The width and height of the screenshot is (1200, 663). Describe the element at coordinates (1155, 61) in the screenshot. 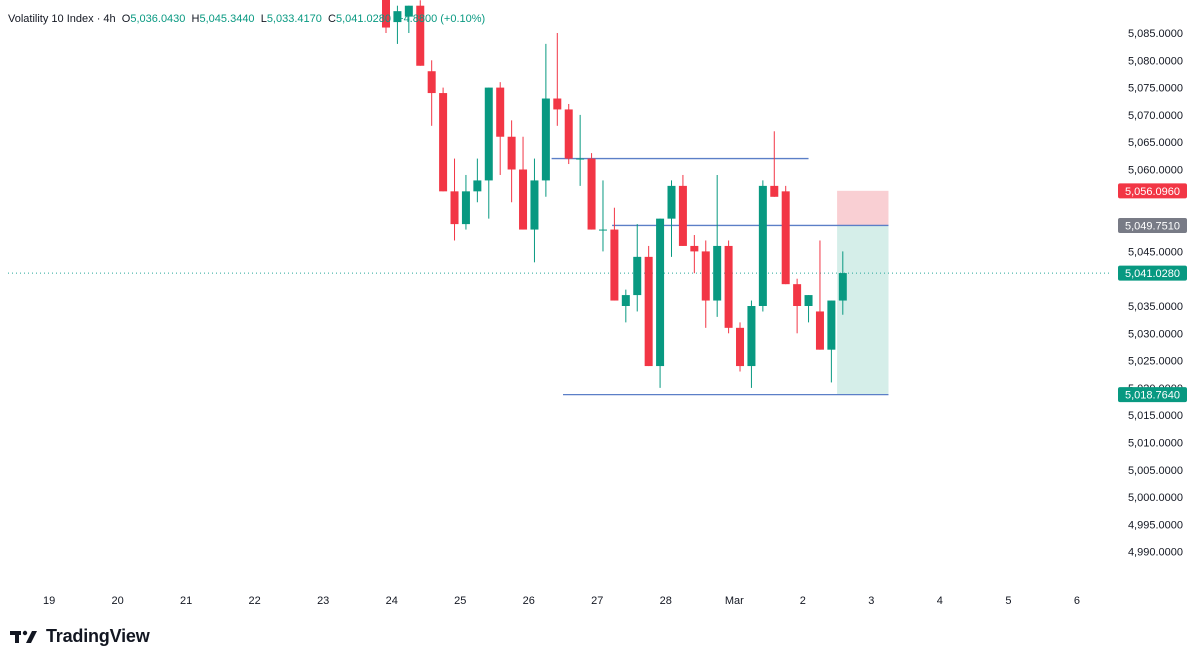

I see `y-tick-label: 5,080.0000` at that location.